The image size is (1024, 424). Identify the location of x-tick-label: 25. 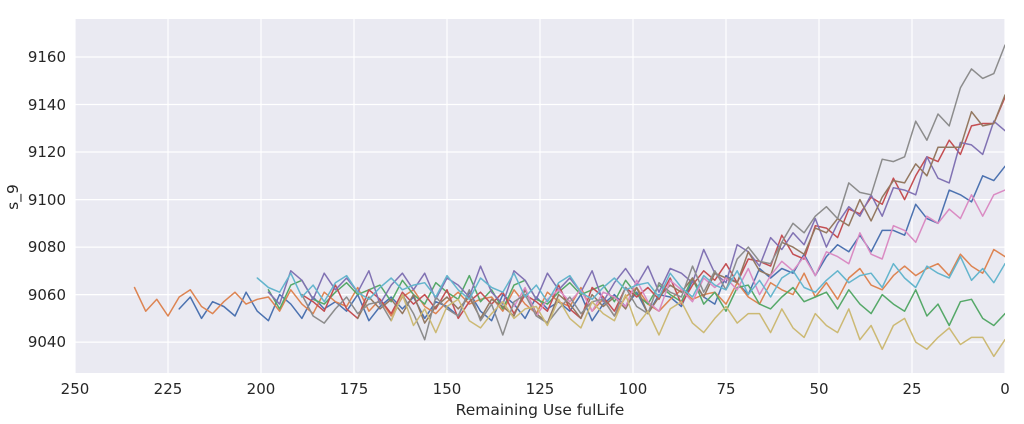
(912, 389).